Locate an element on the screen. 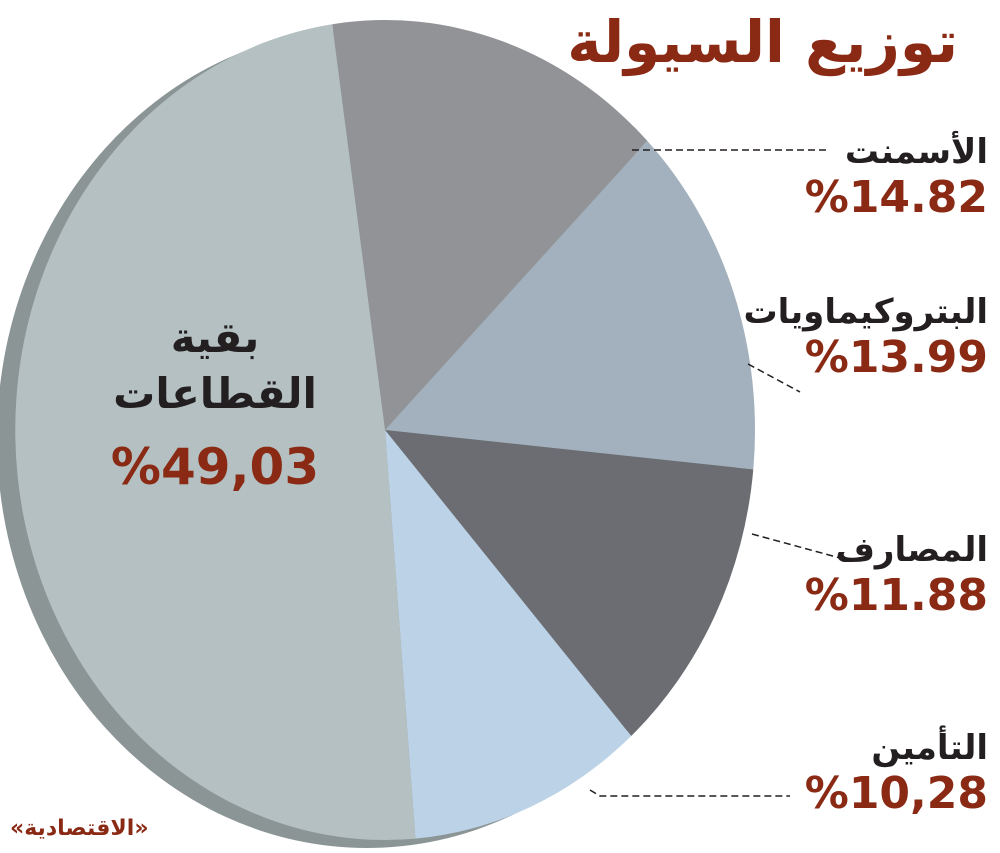  pie-slice-insurance is located at coordinates (508, 634).